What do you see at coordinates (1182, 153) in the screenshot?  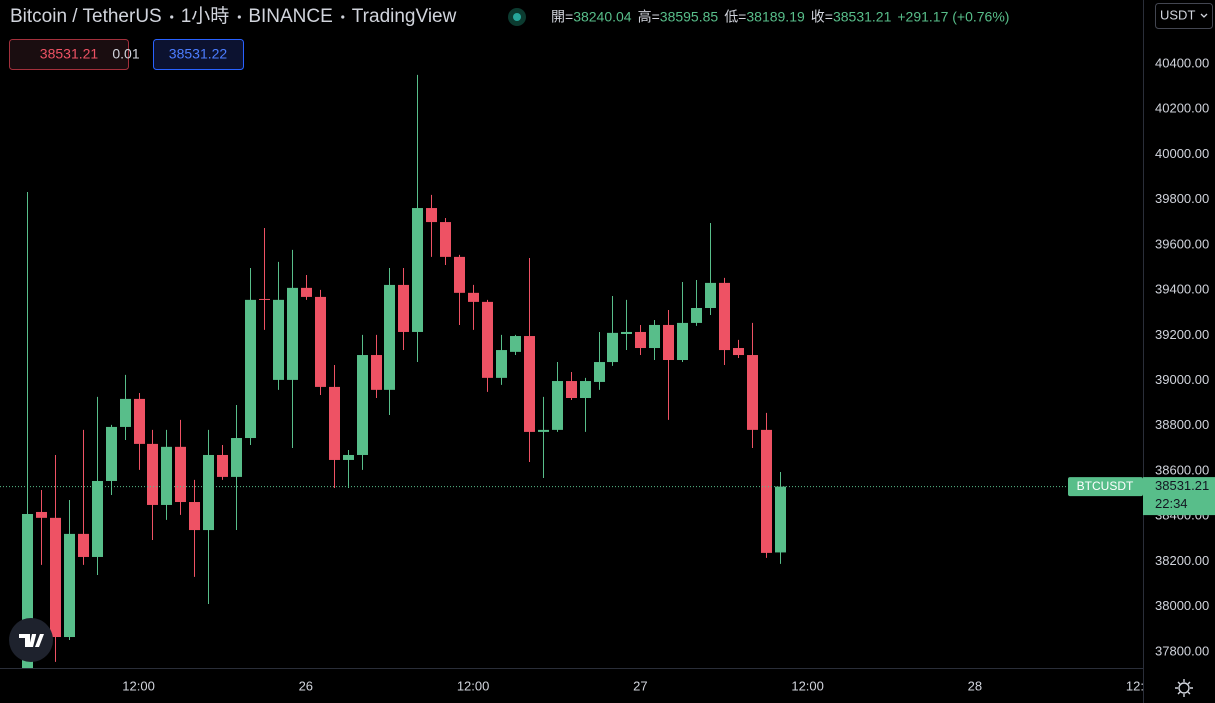 I see `y-tick-label: 40000.00` at bounding box center [1182, 153].